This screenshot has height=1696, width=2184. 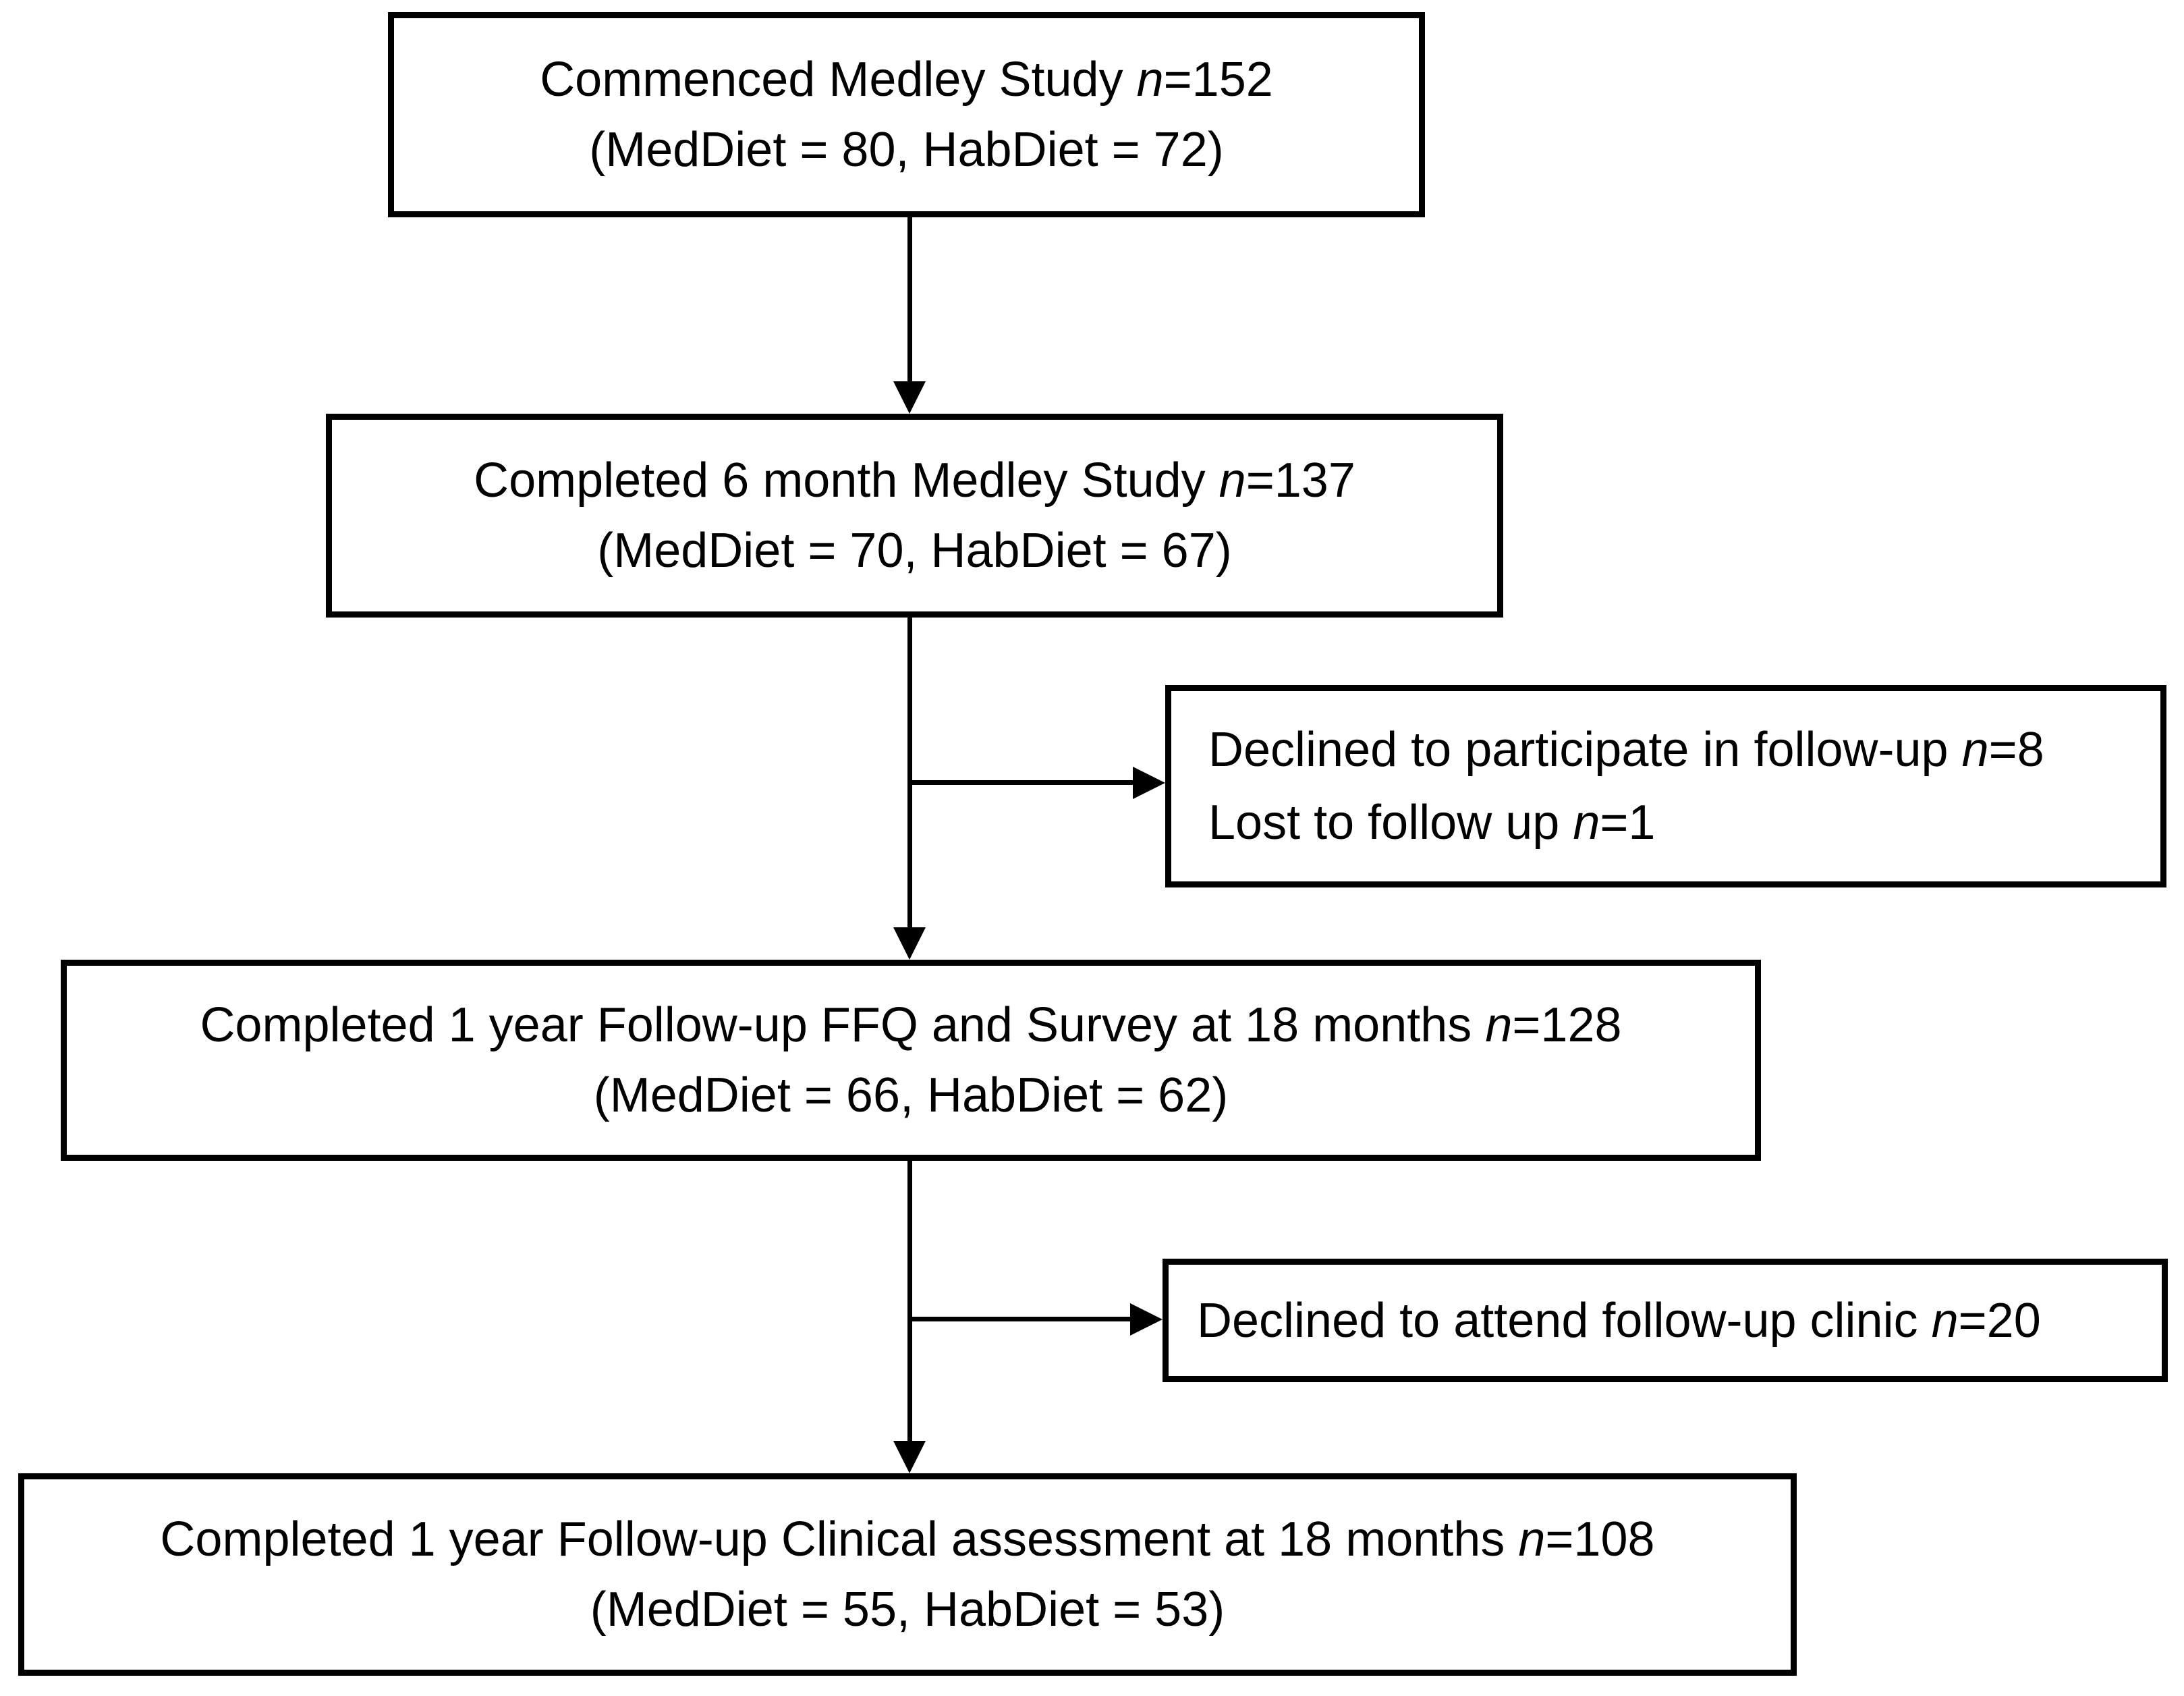 I want to click on flow-box-text-line: Completed 6 month Medley Study n=137, so click(x=914, y=480).